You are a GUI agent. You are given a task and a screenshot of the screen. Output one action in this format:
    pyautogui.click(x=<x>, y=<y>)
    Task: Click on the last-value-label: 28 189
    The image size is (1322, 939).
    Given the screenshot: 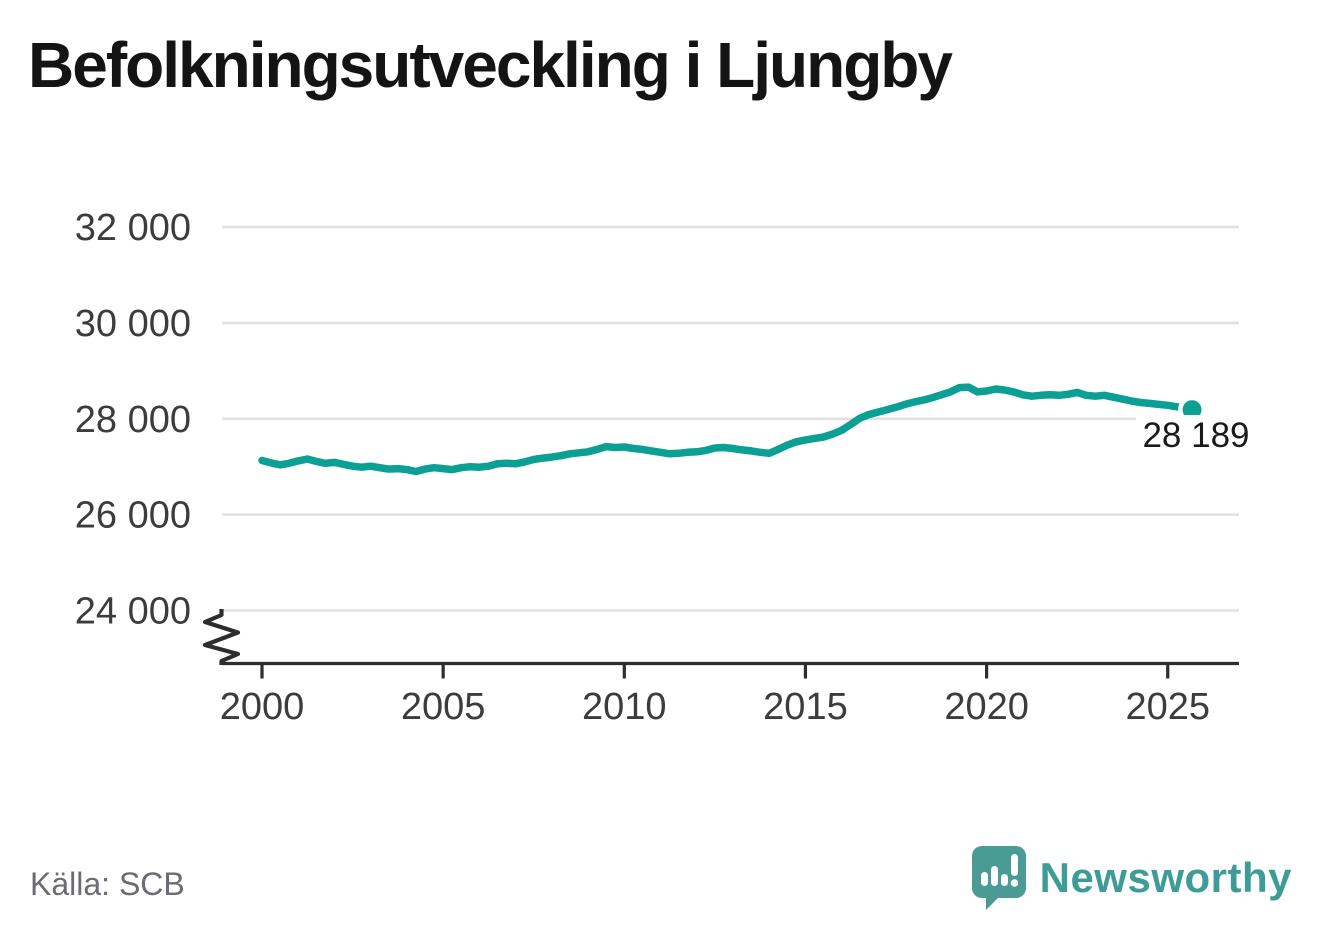 What is the action you would take?
    pyautogui.click(x=1196, y=436)
    